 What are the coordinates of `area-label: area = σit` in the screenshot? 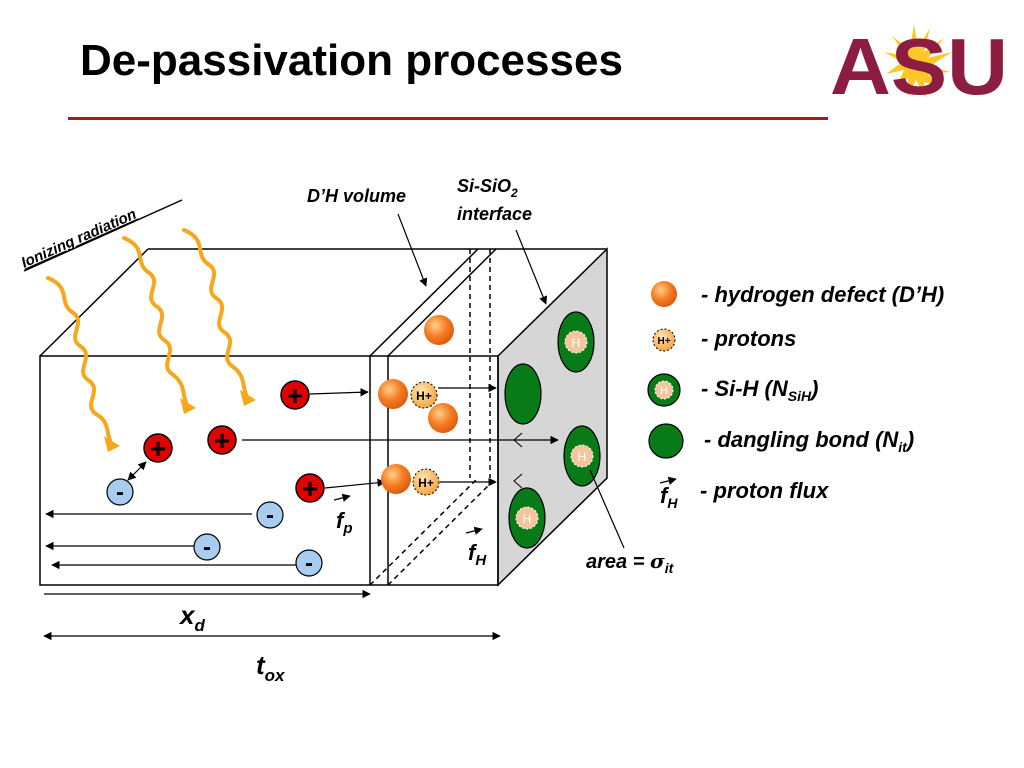 It's located at (630, 562).